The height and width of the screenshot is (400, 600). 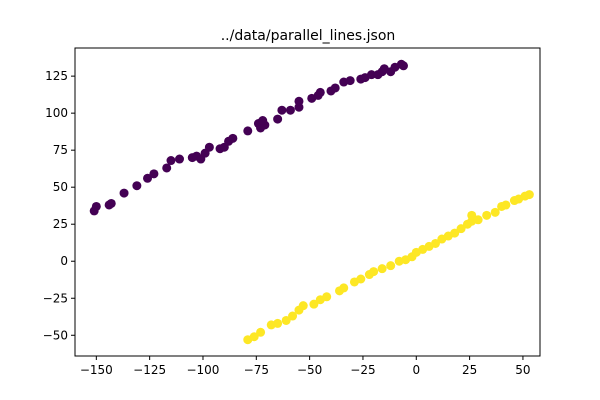 I want to click on y-tick-label: 100, so click(x=56, y=113).